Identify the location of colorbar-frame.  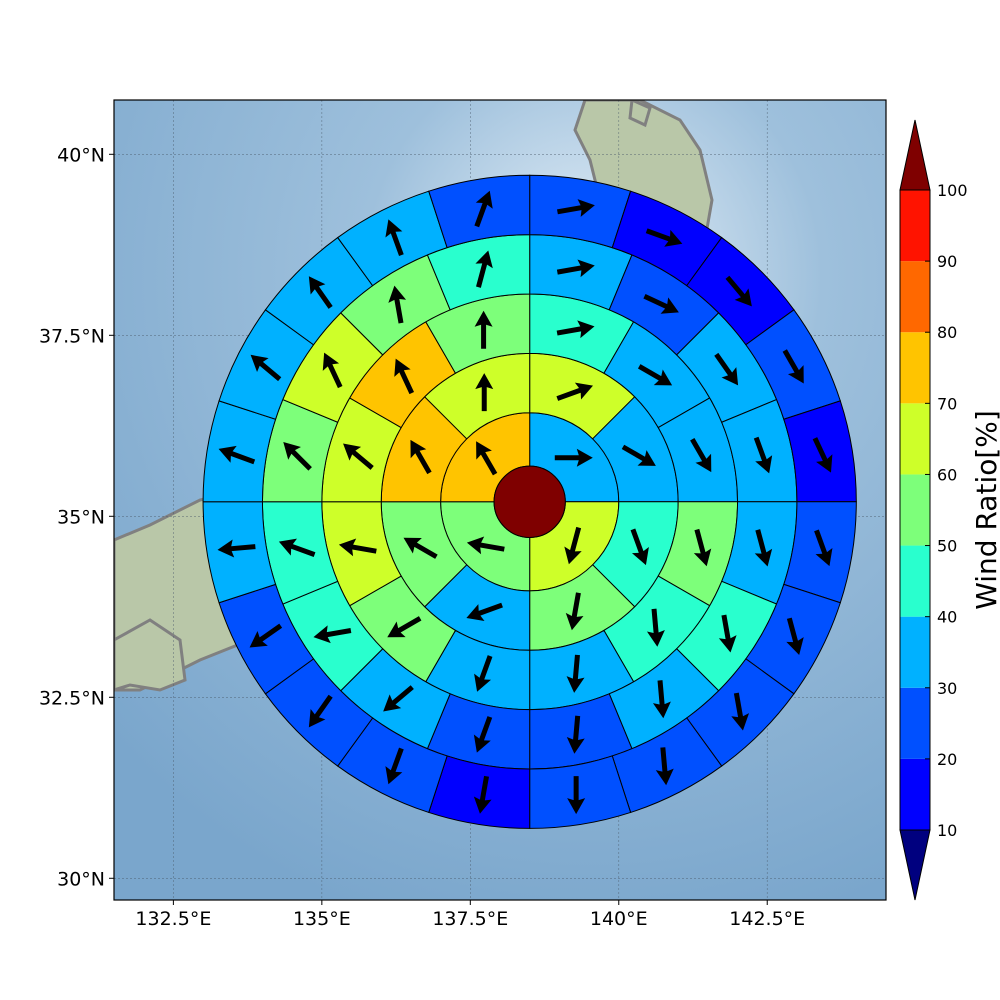
(915, 510).